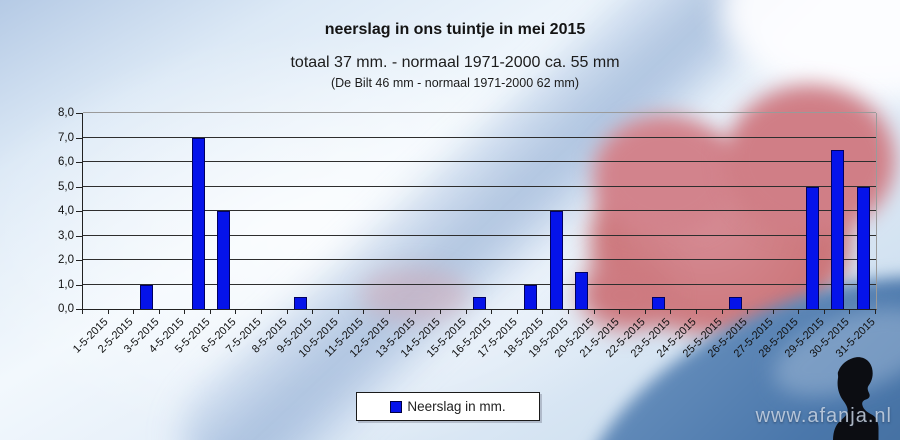 The image size is (900, 440). What do you see at coordinates (66, 211) in the screenshot?
I see `y-axis-label: 4,0` at bounding box center [66, 211].